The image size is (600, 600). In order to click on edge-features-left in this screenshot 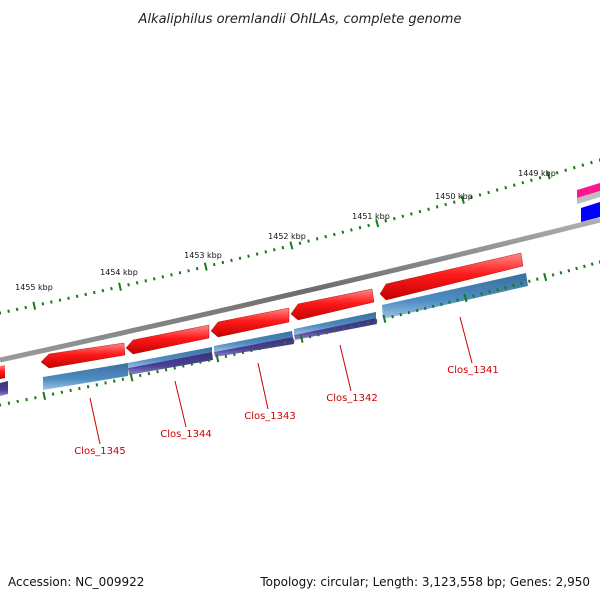, I will do `click(4, 380)`.